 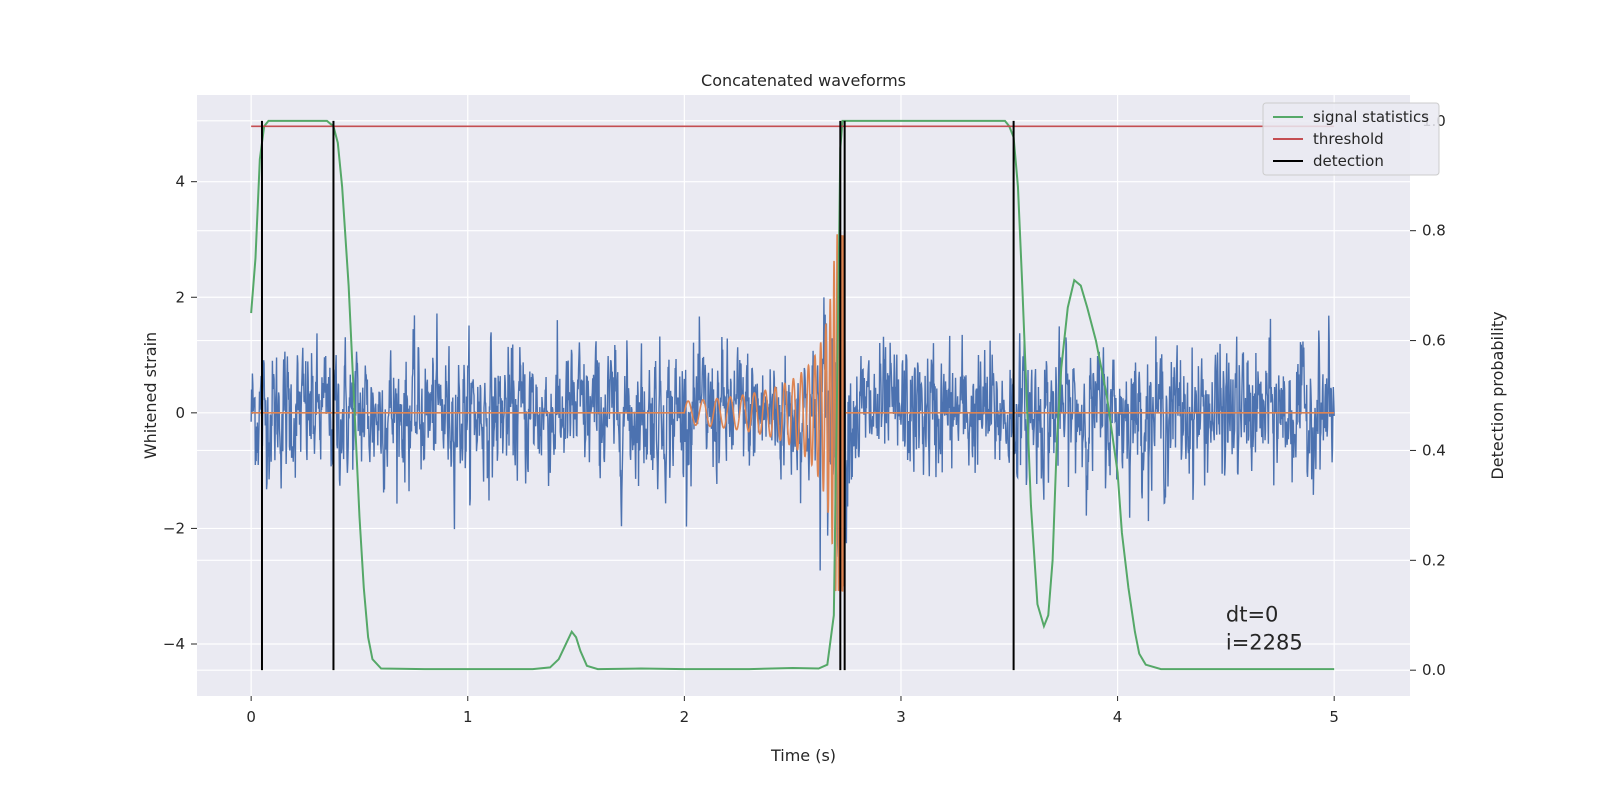 I want to click on y-tick-label: 2, so click(x=180, y=297).